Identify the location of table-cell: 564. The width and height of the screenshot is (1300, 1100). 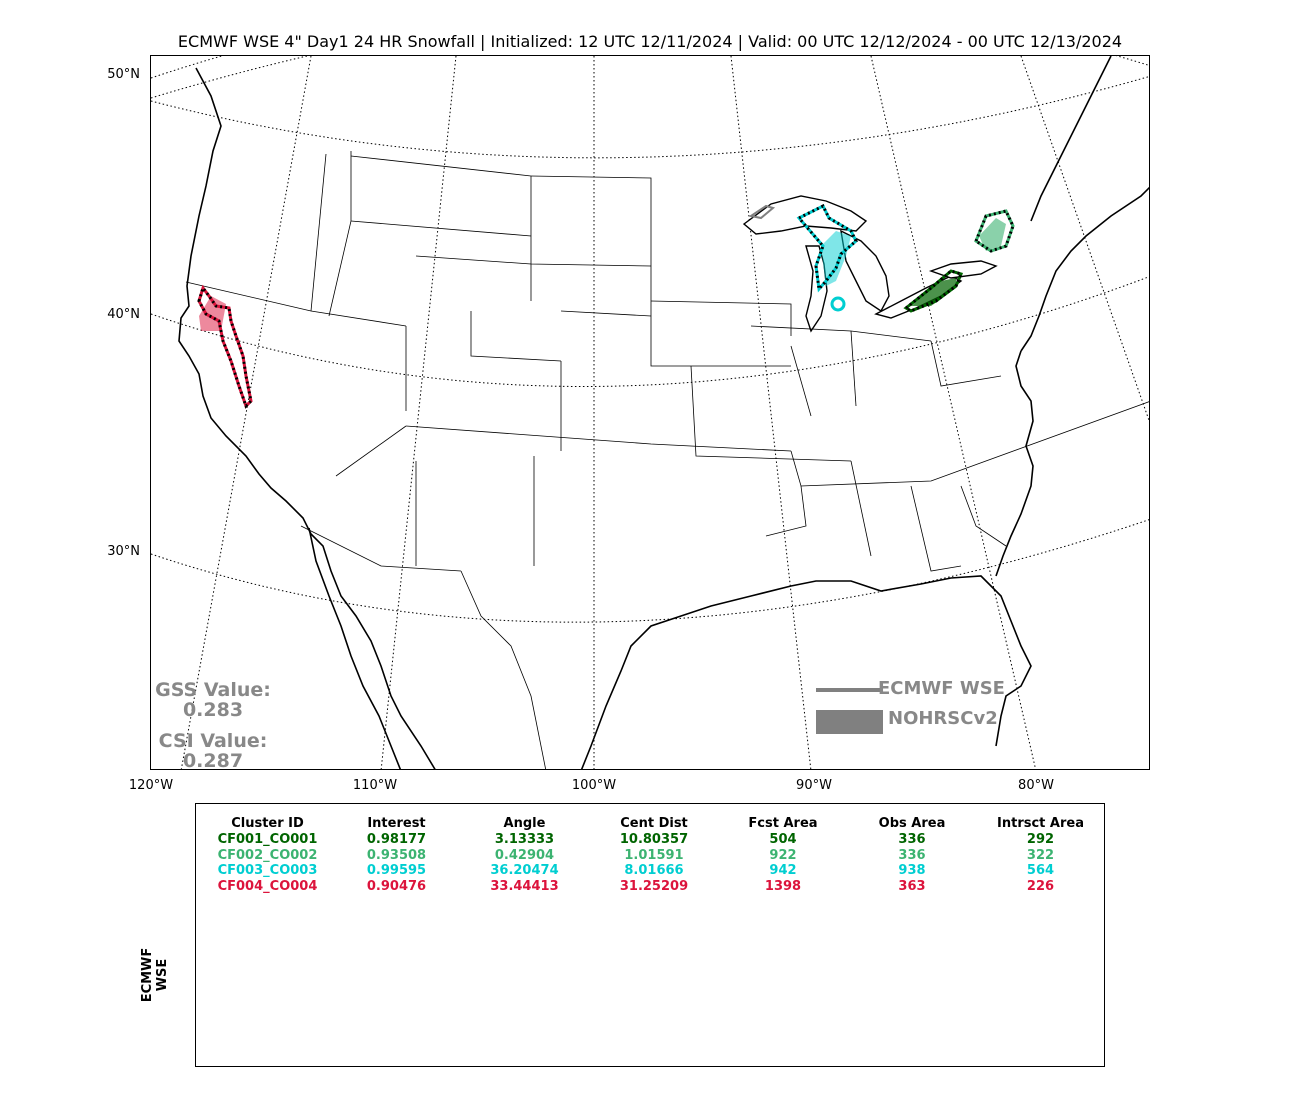
(1040, 871).